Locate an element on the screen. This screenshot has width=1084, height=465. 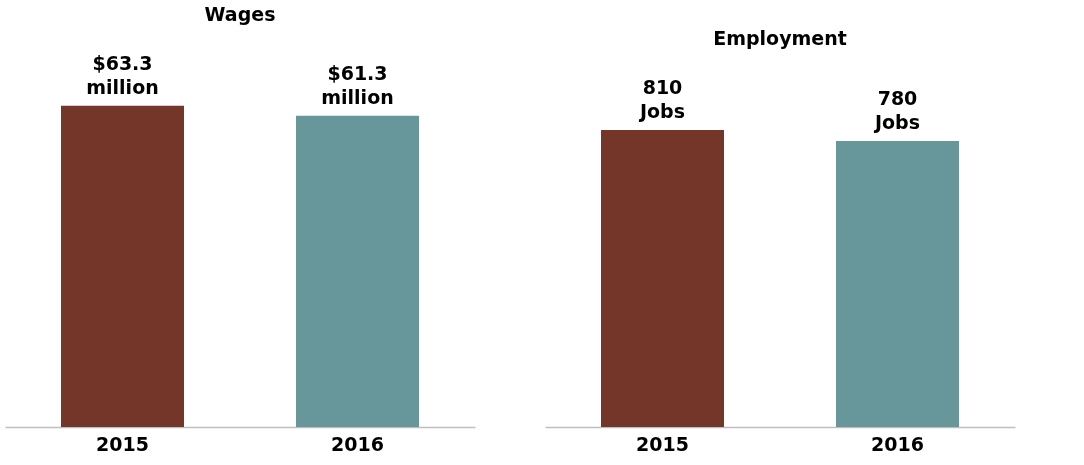
chart-title: Wages is located at coordinates (240, 13).